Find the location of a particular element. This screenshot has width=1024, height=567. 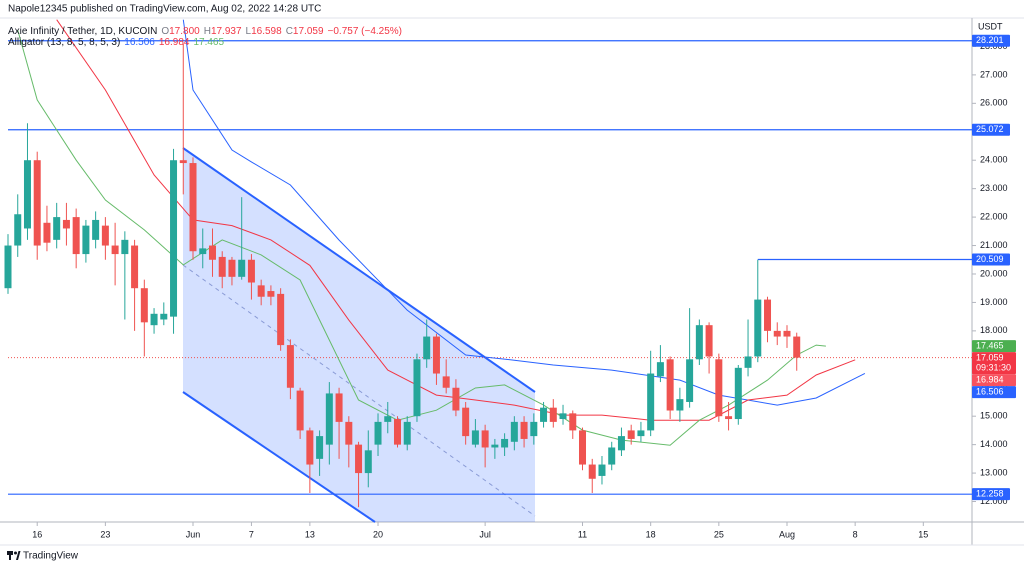

level-label: 28.201 is located at coordinates (990, 40).